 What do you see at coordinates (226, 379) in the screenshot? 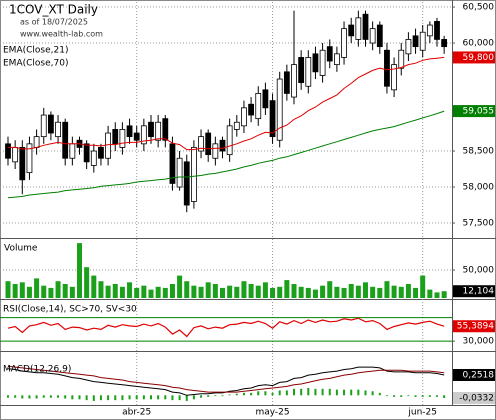
I see `macd-line` at bounding box center [226, 379].